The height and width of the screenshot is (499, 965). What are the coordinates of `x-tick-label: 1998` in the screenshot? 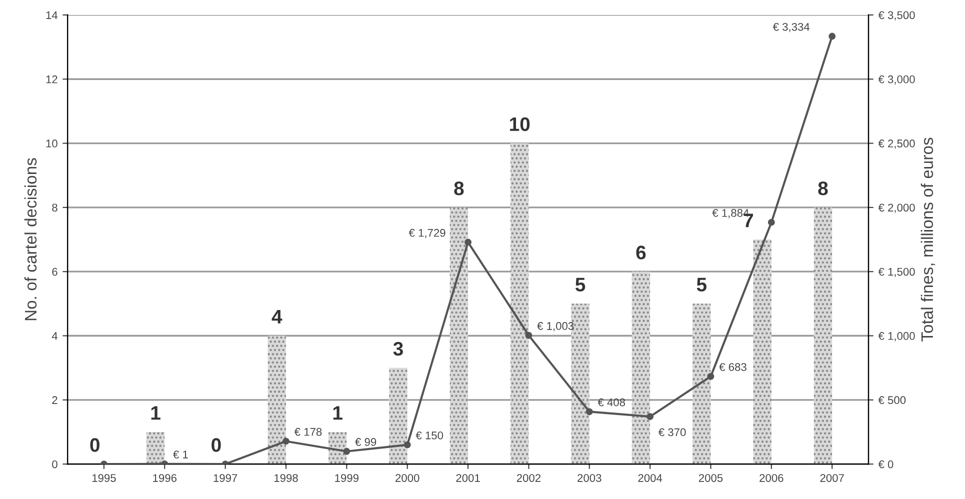 It's located at (286, 478).